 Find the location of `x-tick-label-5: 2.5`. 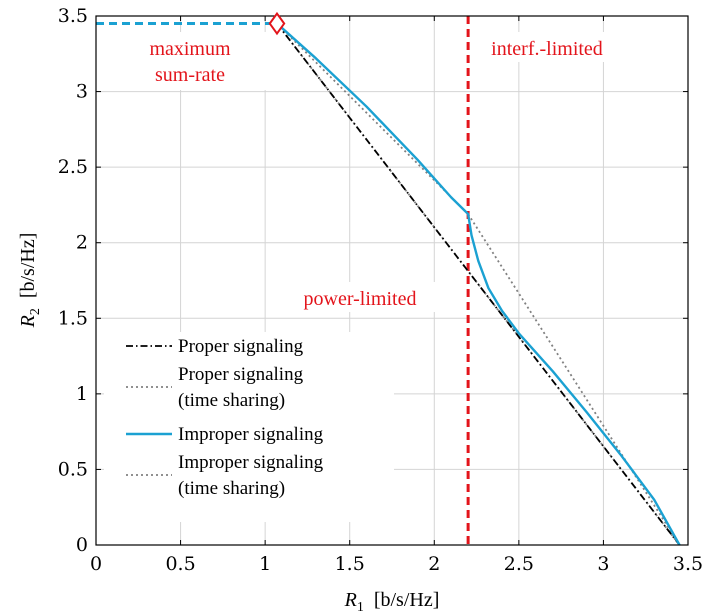

x-tick-label-5: 2.5 is located at coordinates (519, 564).